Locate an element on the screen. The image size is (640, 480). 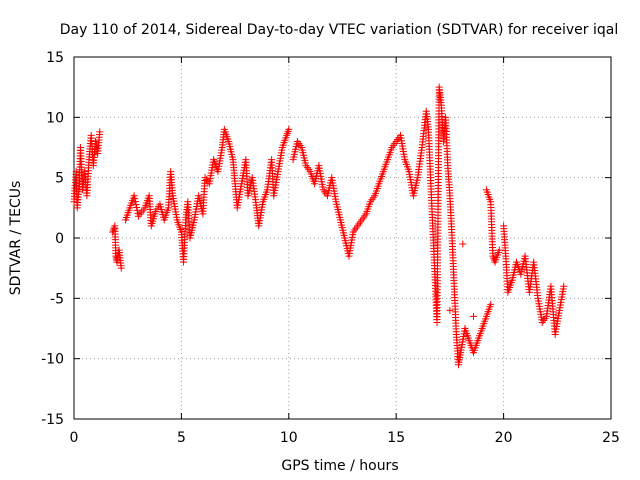
x-axis-label: GPS time / hours is located at coordinates (339, 466).